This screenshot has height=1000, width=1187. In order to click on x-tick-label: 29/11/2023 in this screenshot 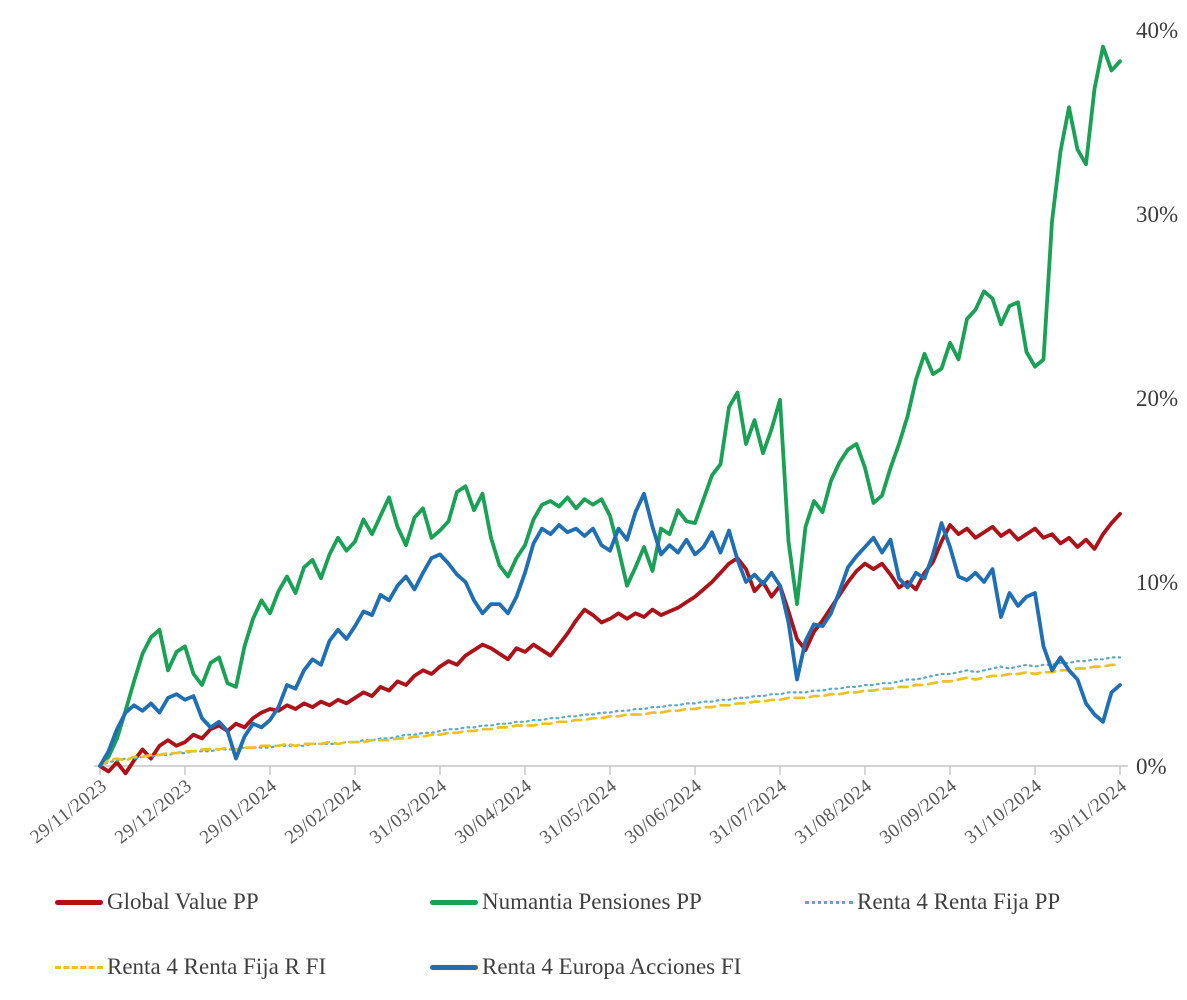, I will do `click(69, 811)`.